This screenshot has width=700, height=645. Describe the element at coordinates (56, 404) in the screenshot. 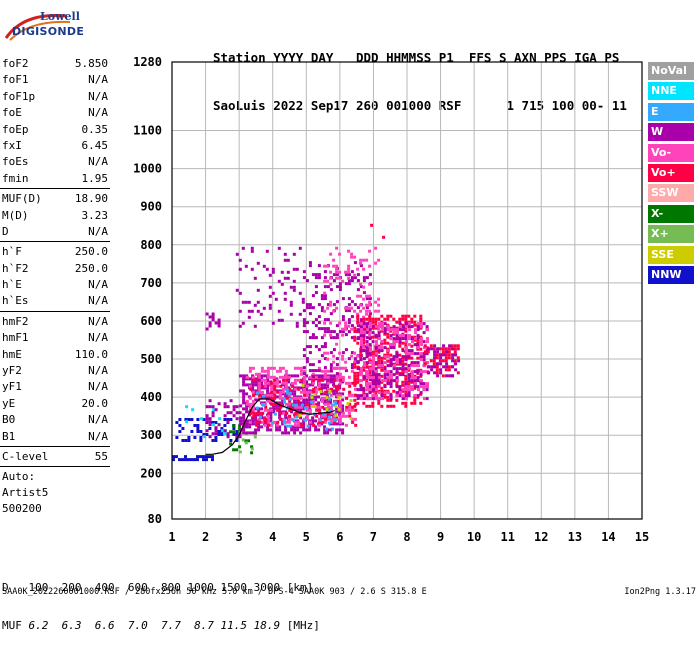

I see `param-row-ye: yE 20.0` at that location.